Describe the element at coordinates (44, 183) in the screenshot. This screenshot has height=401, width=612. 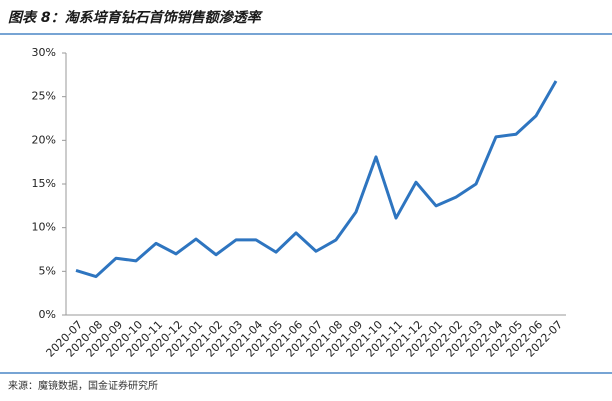
I see `y-tick-label: 15%` at that location.